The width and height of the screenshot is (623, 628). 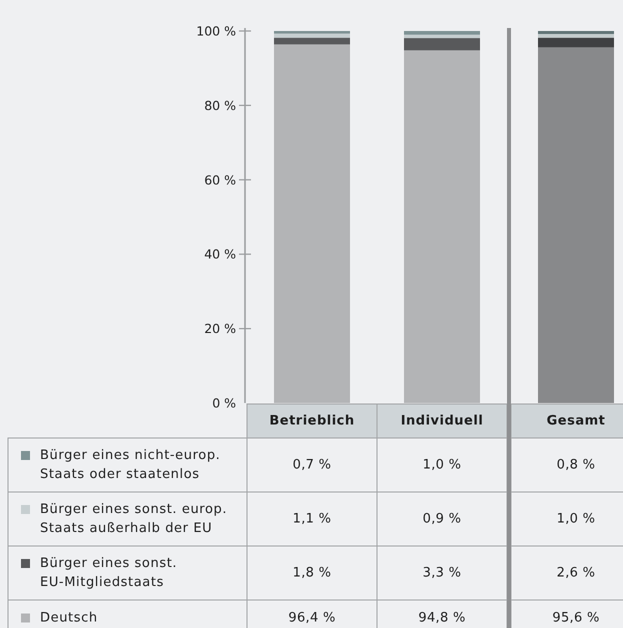 I want to click on legend-label: Bürger eines nicht-europ. Staats oder staatenlos, so click(x=130, y=465).